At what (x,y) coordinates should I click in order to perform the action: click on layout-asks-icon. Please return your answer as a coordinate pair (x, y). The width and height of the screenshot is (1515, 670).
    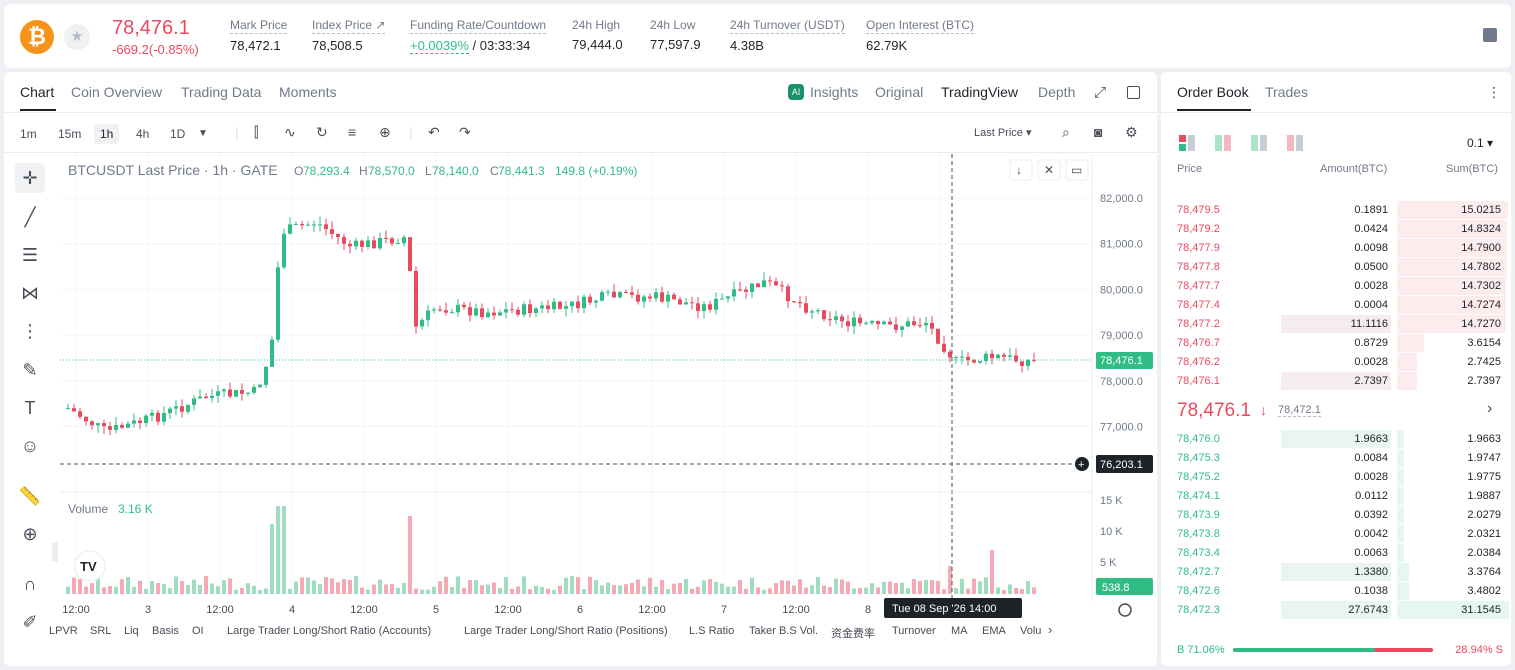
    Looking at the image, I should click on (1295, 143).